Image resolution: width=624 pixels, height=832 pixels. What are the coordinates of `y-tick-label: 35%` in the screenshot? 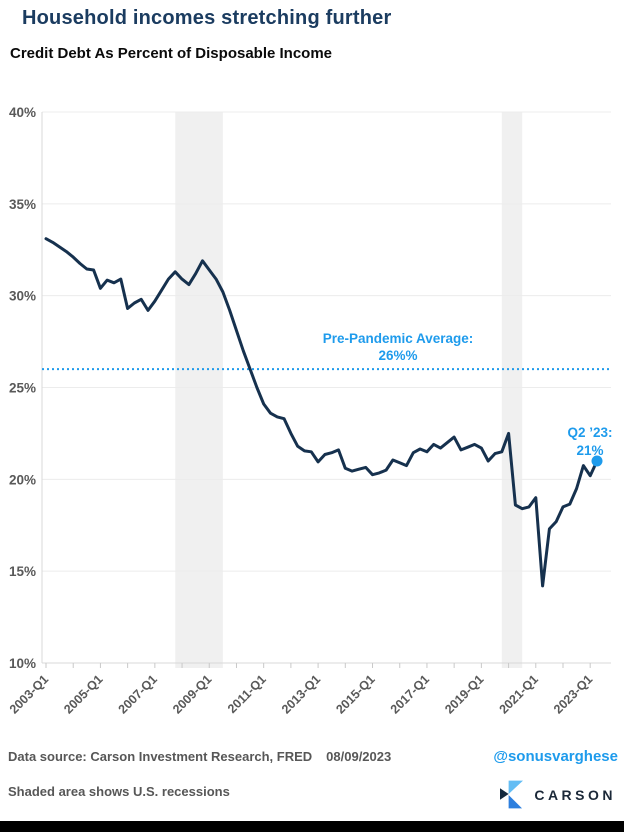 It's located at (22, 204).